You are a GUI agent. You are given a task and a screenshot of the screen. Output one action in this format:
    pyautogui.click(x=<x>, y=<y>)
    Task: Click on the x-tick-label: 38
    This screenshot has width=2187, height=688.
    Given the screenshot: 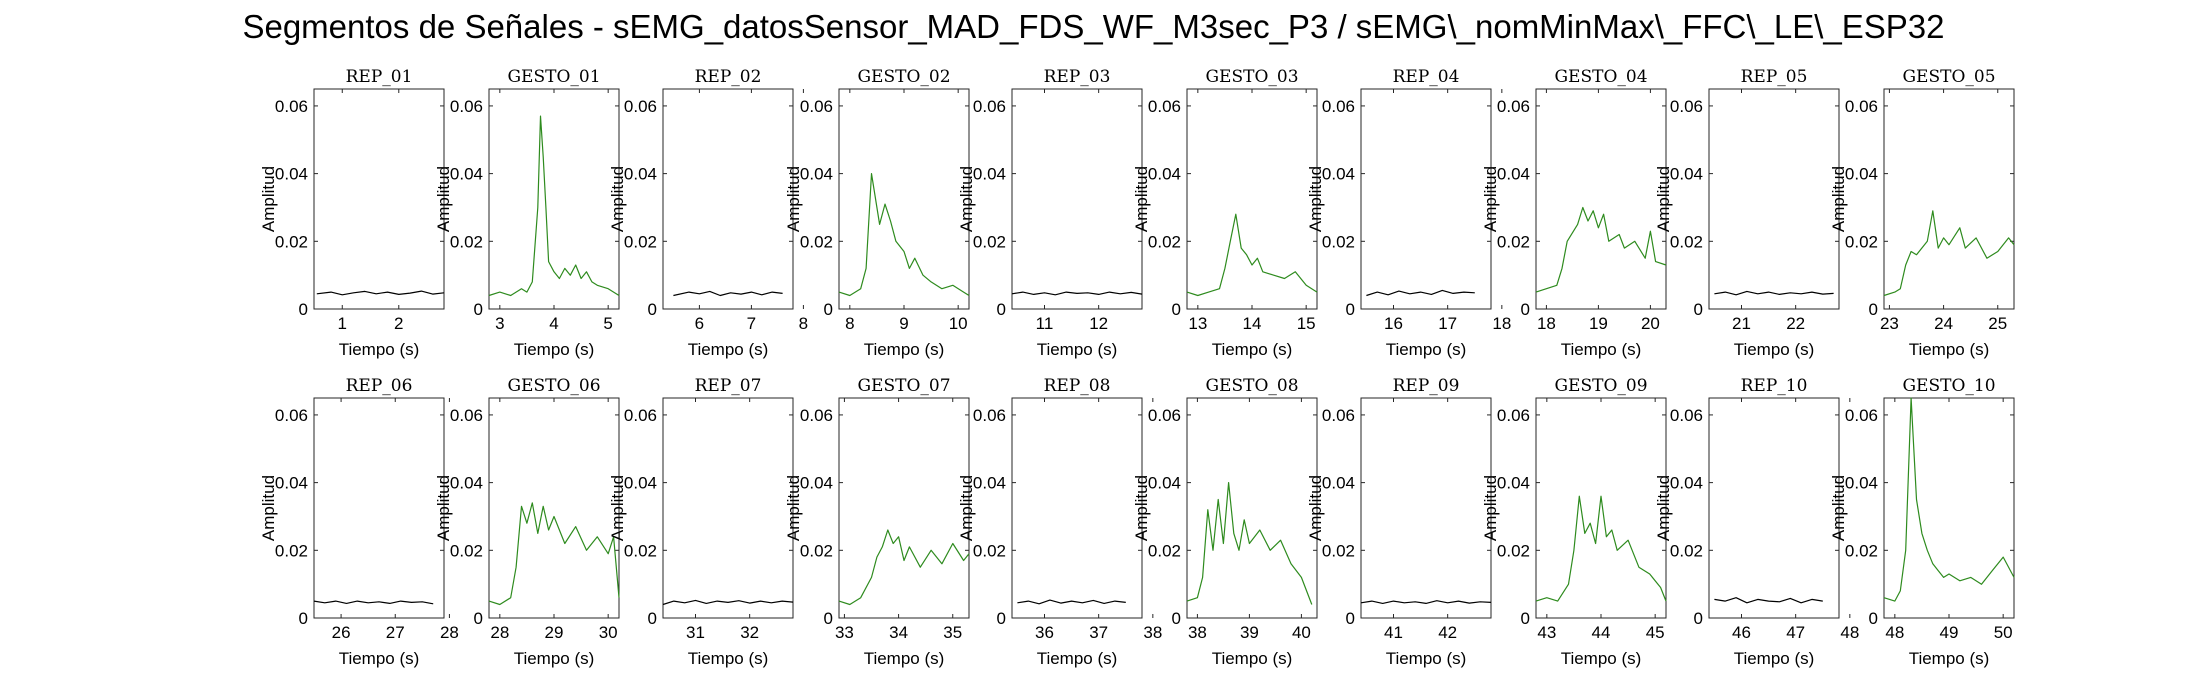 What is the action you would take?
    pyautogui.click(x=1197, y=632)
    